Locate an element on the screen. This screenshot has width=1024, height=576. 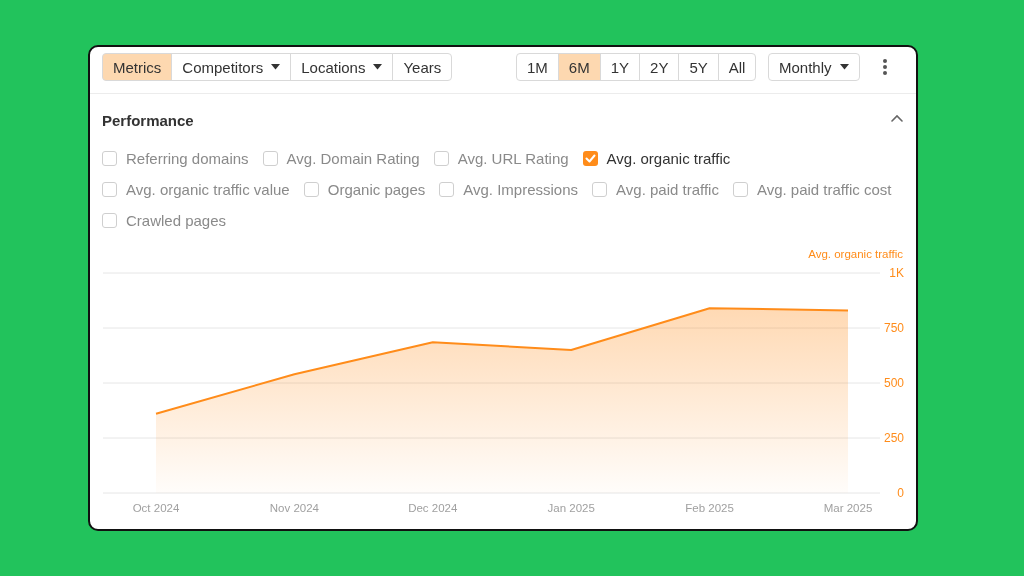
button: 2Y is located at coordinates (659, 67).